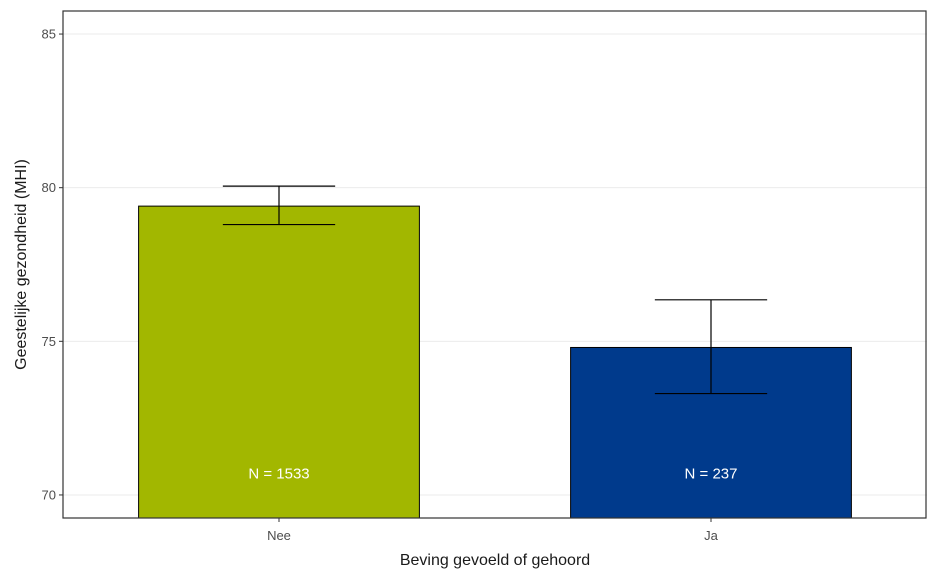 This screenshot has width=927, height=570. I want to click on y-axis: 70 75 80 85, so click(52, 264).